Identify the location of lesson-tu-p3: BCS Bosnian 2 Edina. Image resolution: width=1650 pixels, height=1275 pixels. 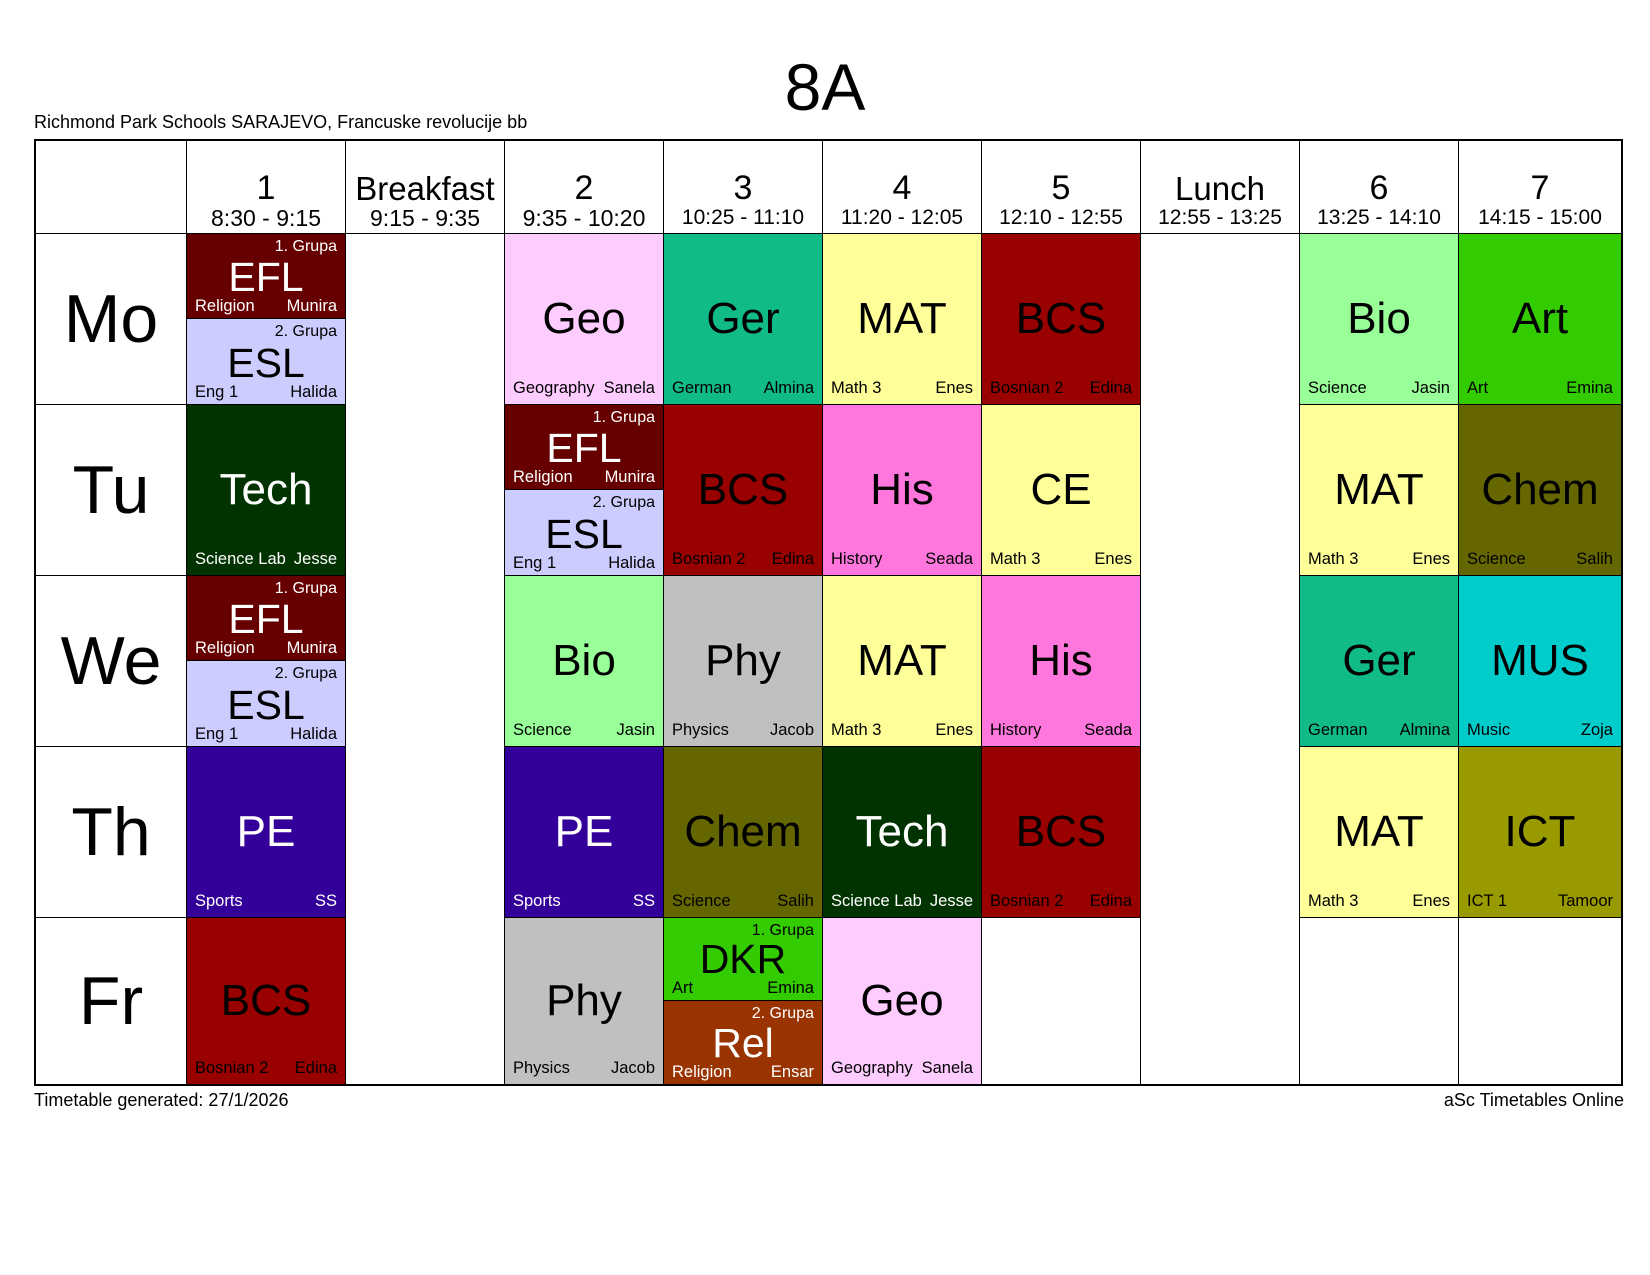
(743, 490).